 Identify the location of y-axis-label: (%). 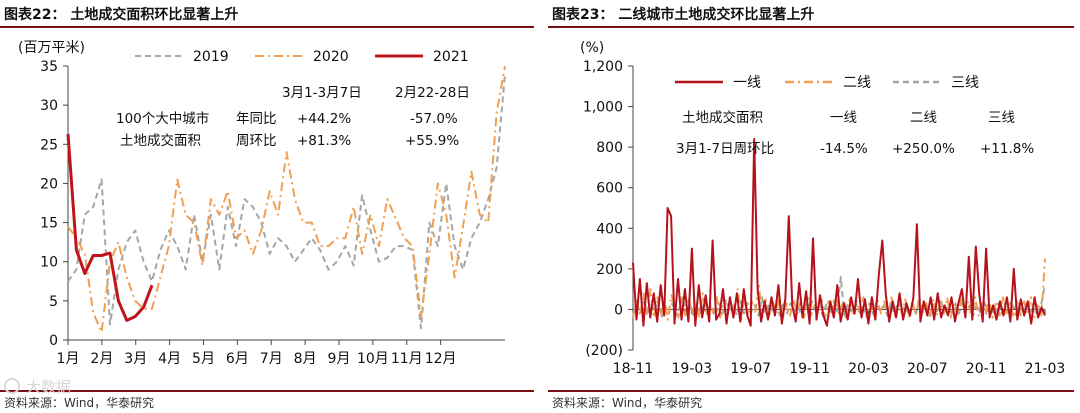
(592, 48).